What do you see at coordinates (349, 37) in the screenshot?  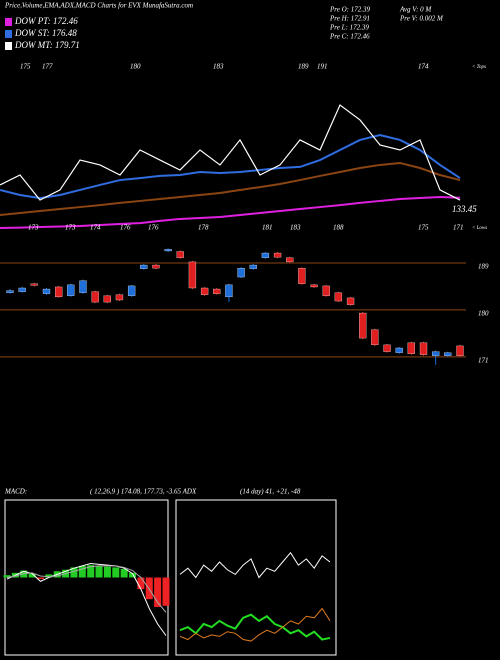 I see `info: Pre C: 172.46` at bounding box center [349, 37].